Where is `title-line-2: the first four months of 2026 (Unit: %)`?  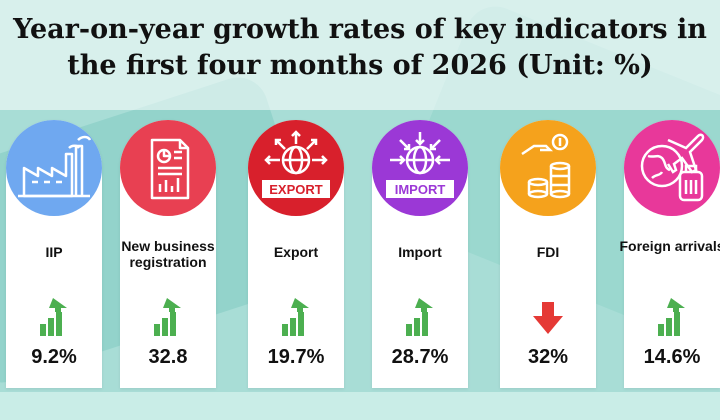
title-line-2: the first four months of 2026 (Unit: %) is located at coordinates (360, 65).